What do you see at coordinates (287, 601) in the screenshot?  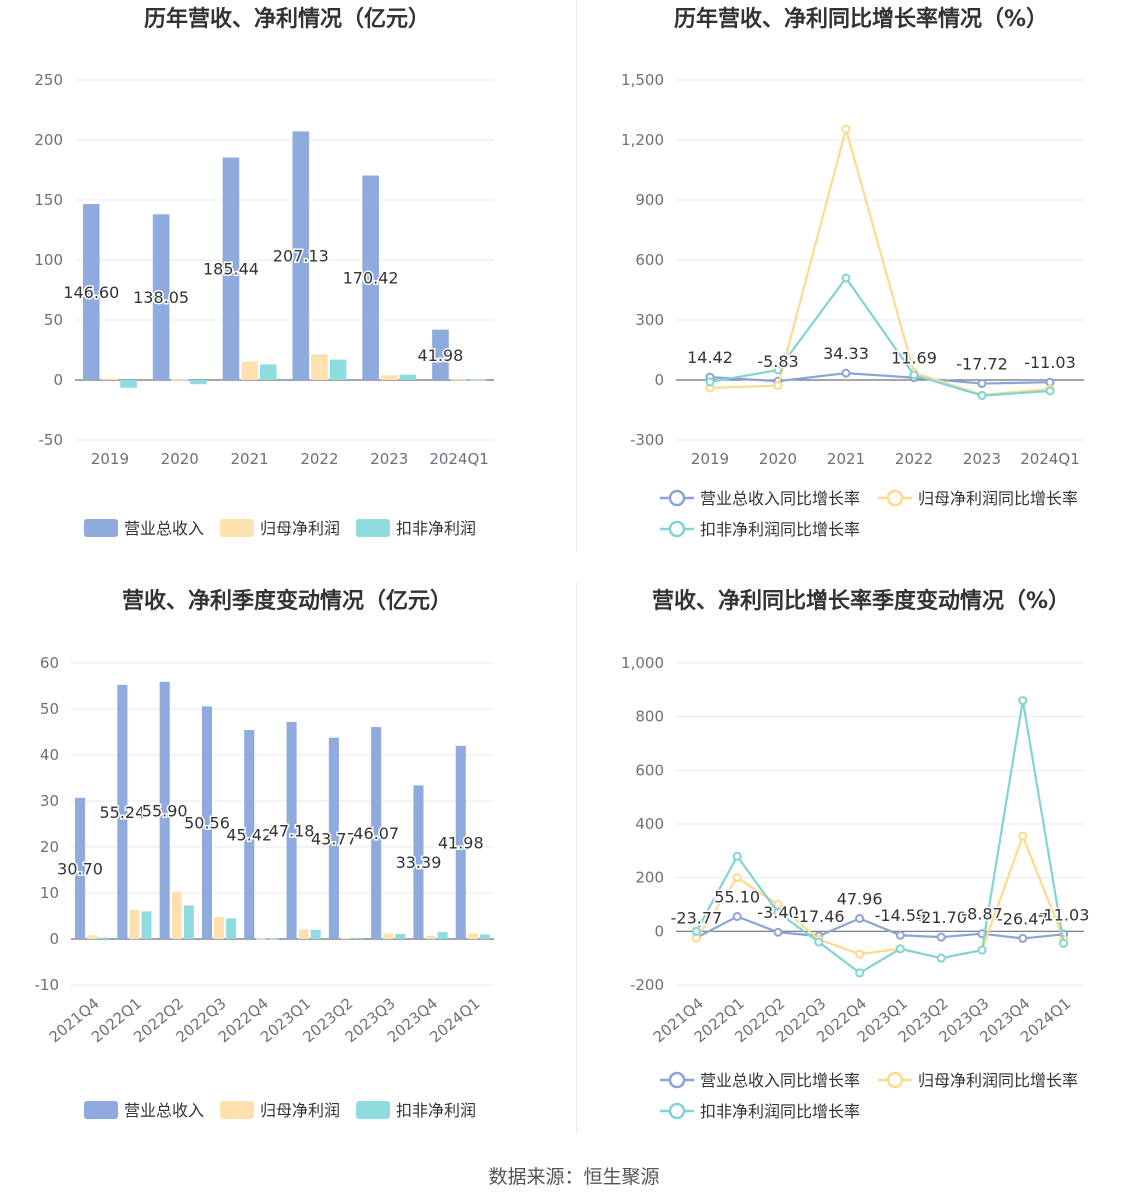 I see `chart-title: 营收、净利季度变动情况（亿元）` at bounding box center [287, 601].